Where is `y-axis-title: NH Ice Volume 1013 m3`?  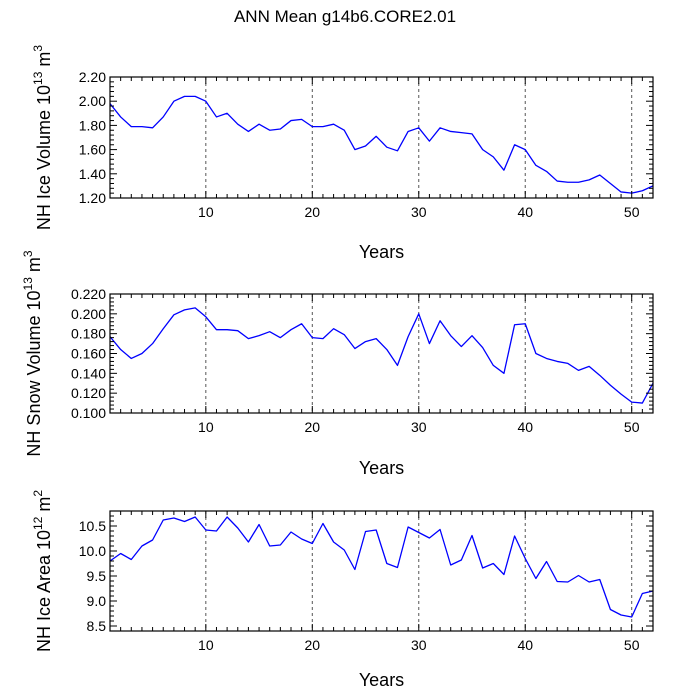 y-axis-title: NH Ice Volume 1013 m3 is located at coordinates (42, 137).